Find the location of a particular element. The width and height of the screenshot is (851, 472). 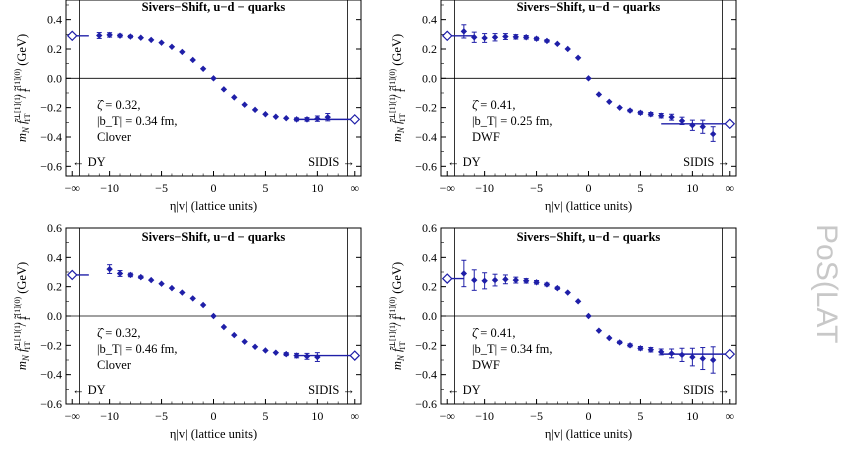

y-tick-label: 0.6 is located at coordinates (54, 228).